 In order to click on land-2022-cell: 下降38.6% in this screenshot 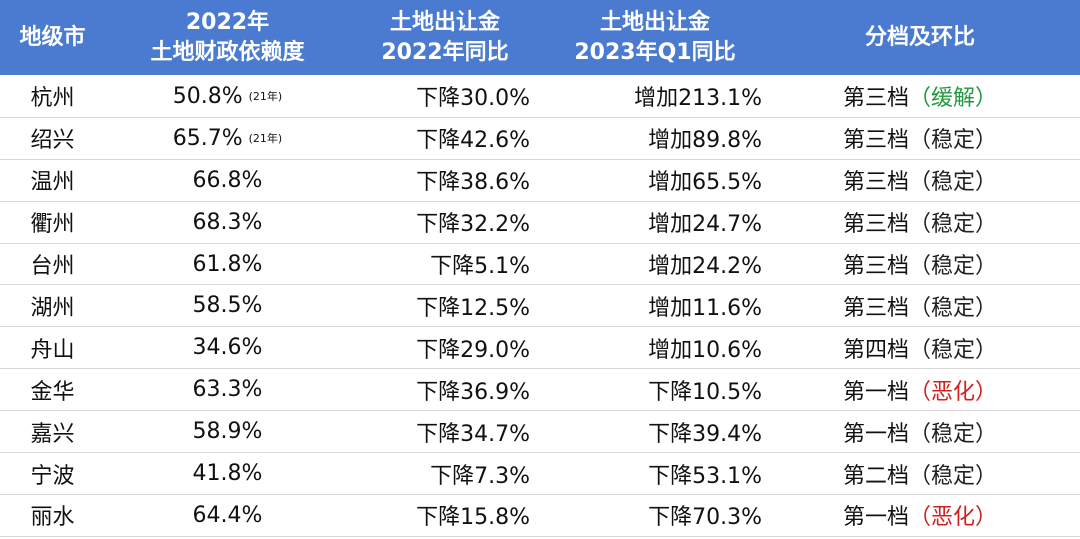, I will do `click(473, 183)`.